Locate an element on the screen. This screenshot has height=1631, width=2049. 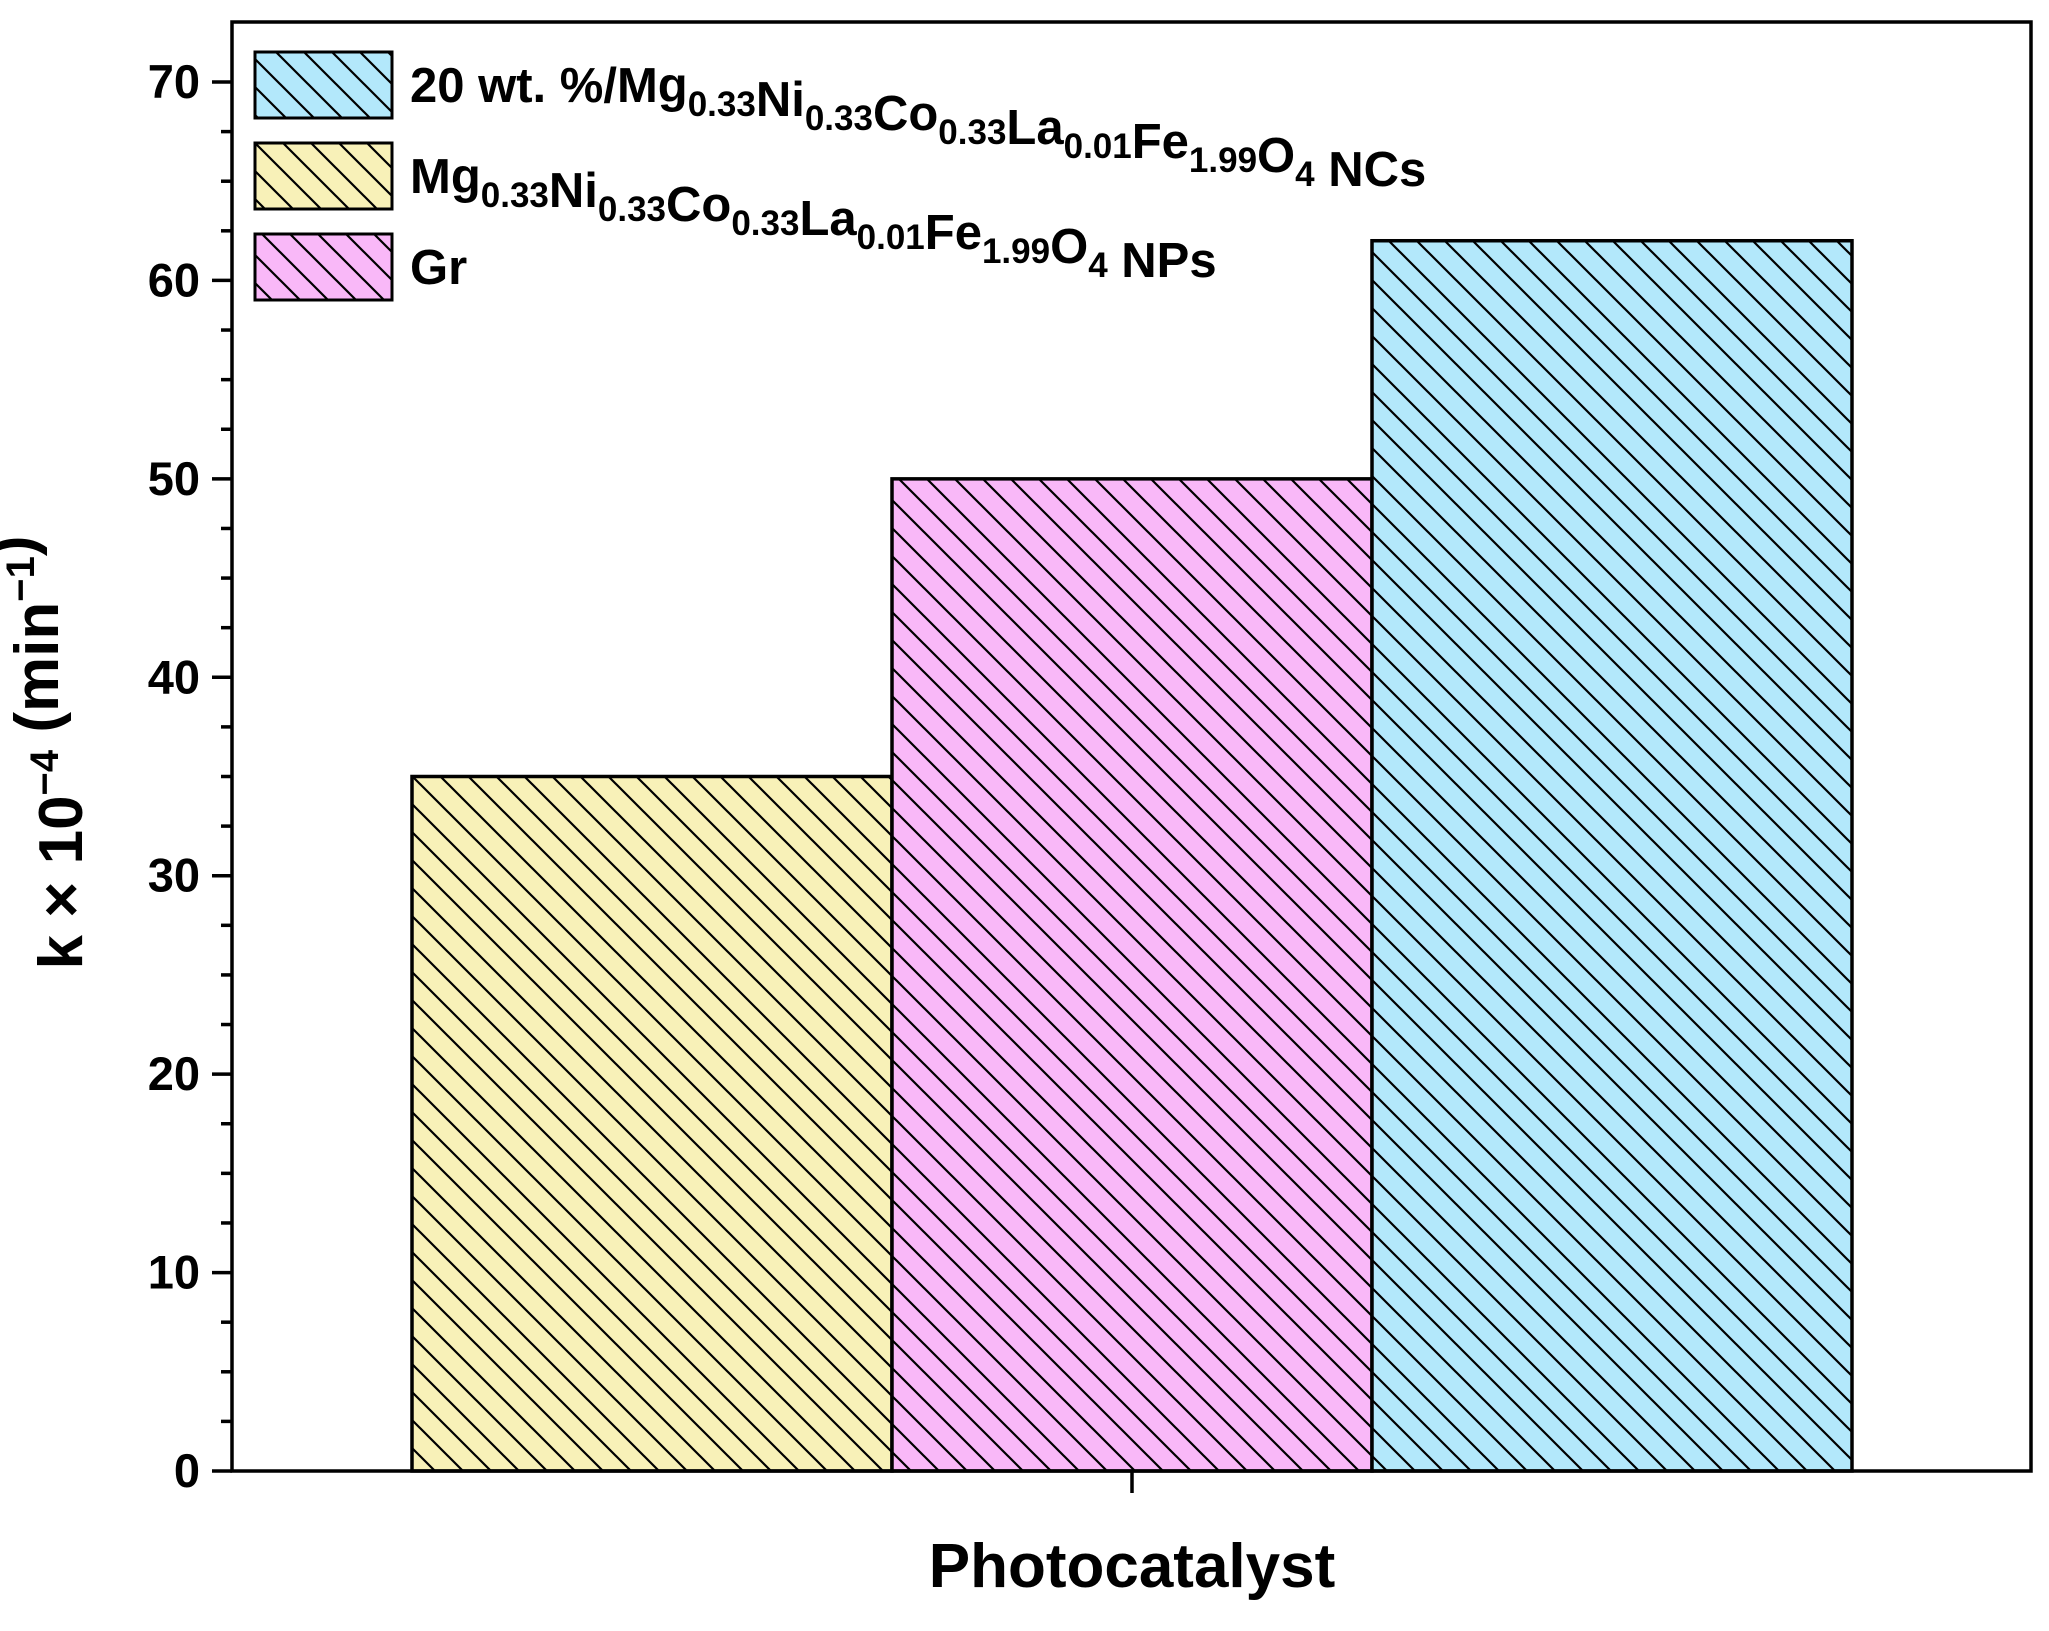
y-tick-label: 20 is located at coordinates (174, 1073).